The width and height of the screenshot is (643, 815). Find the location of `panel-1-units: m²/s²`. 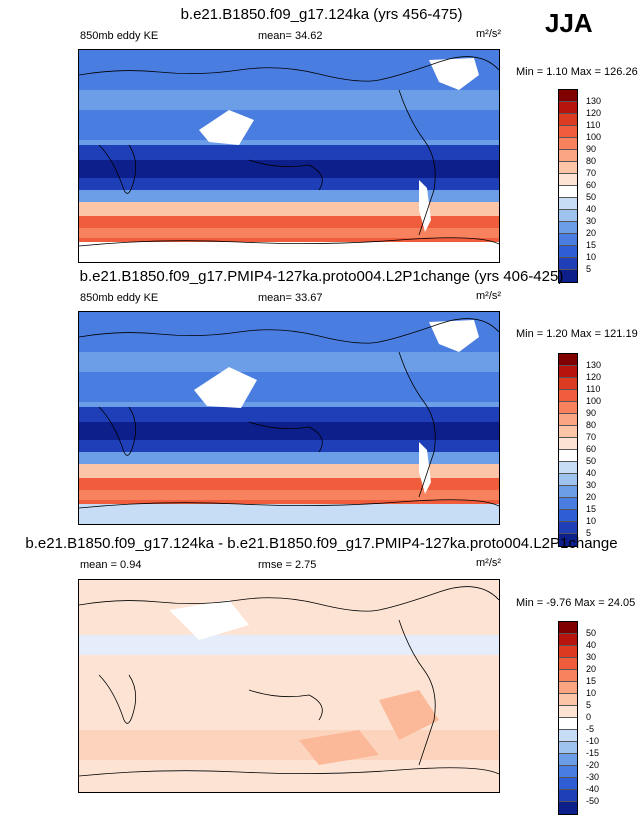

panel-1-units: m²/s² is located at coordinates (489, 34).